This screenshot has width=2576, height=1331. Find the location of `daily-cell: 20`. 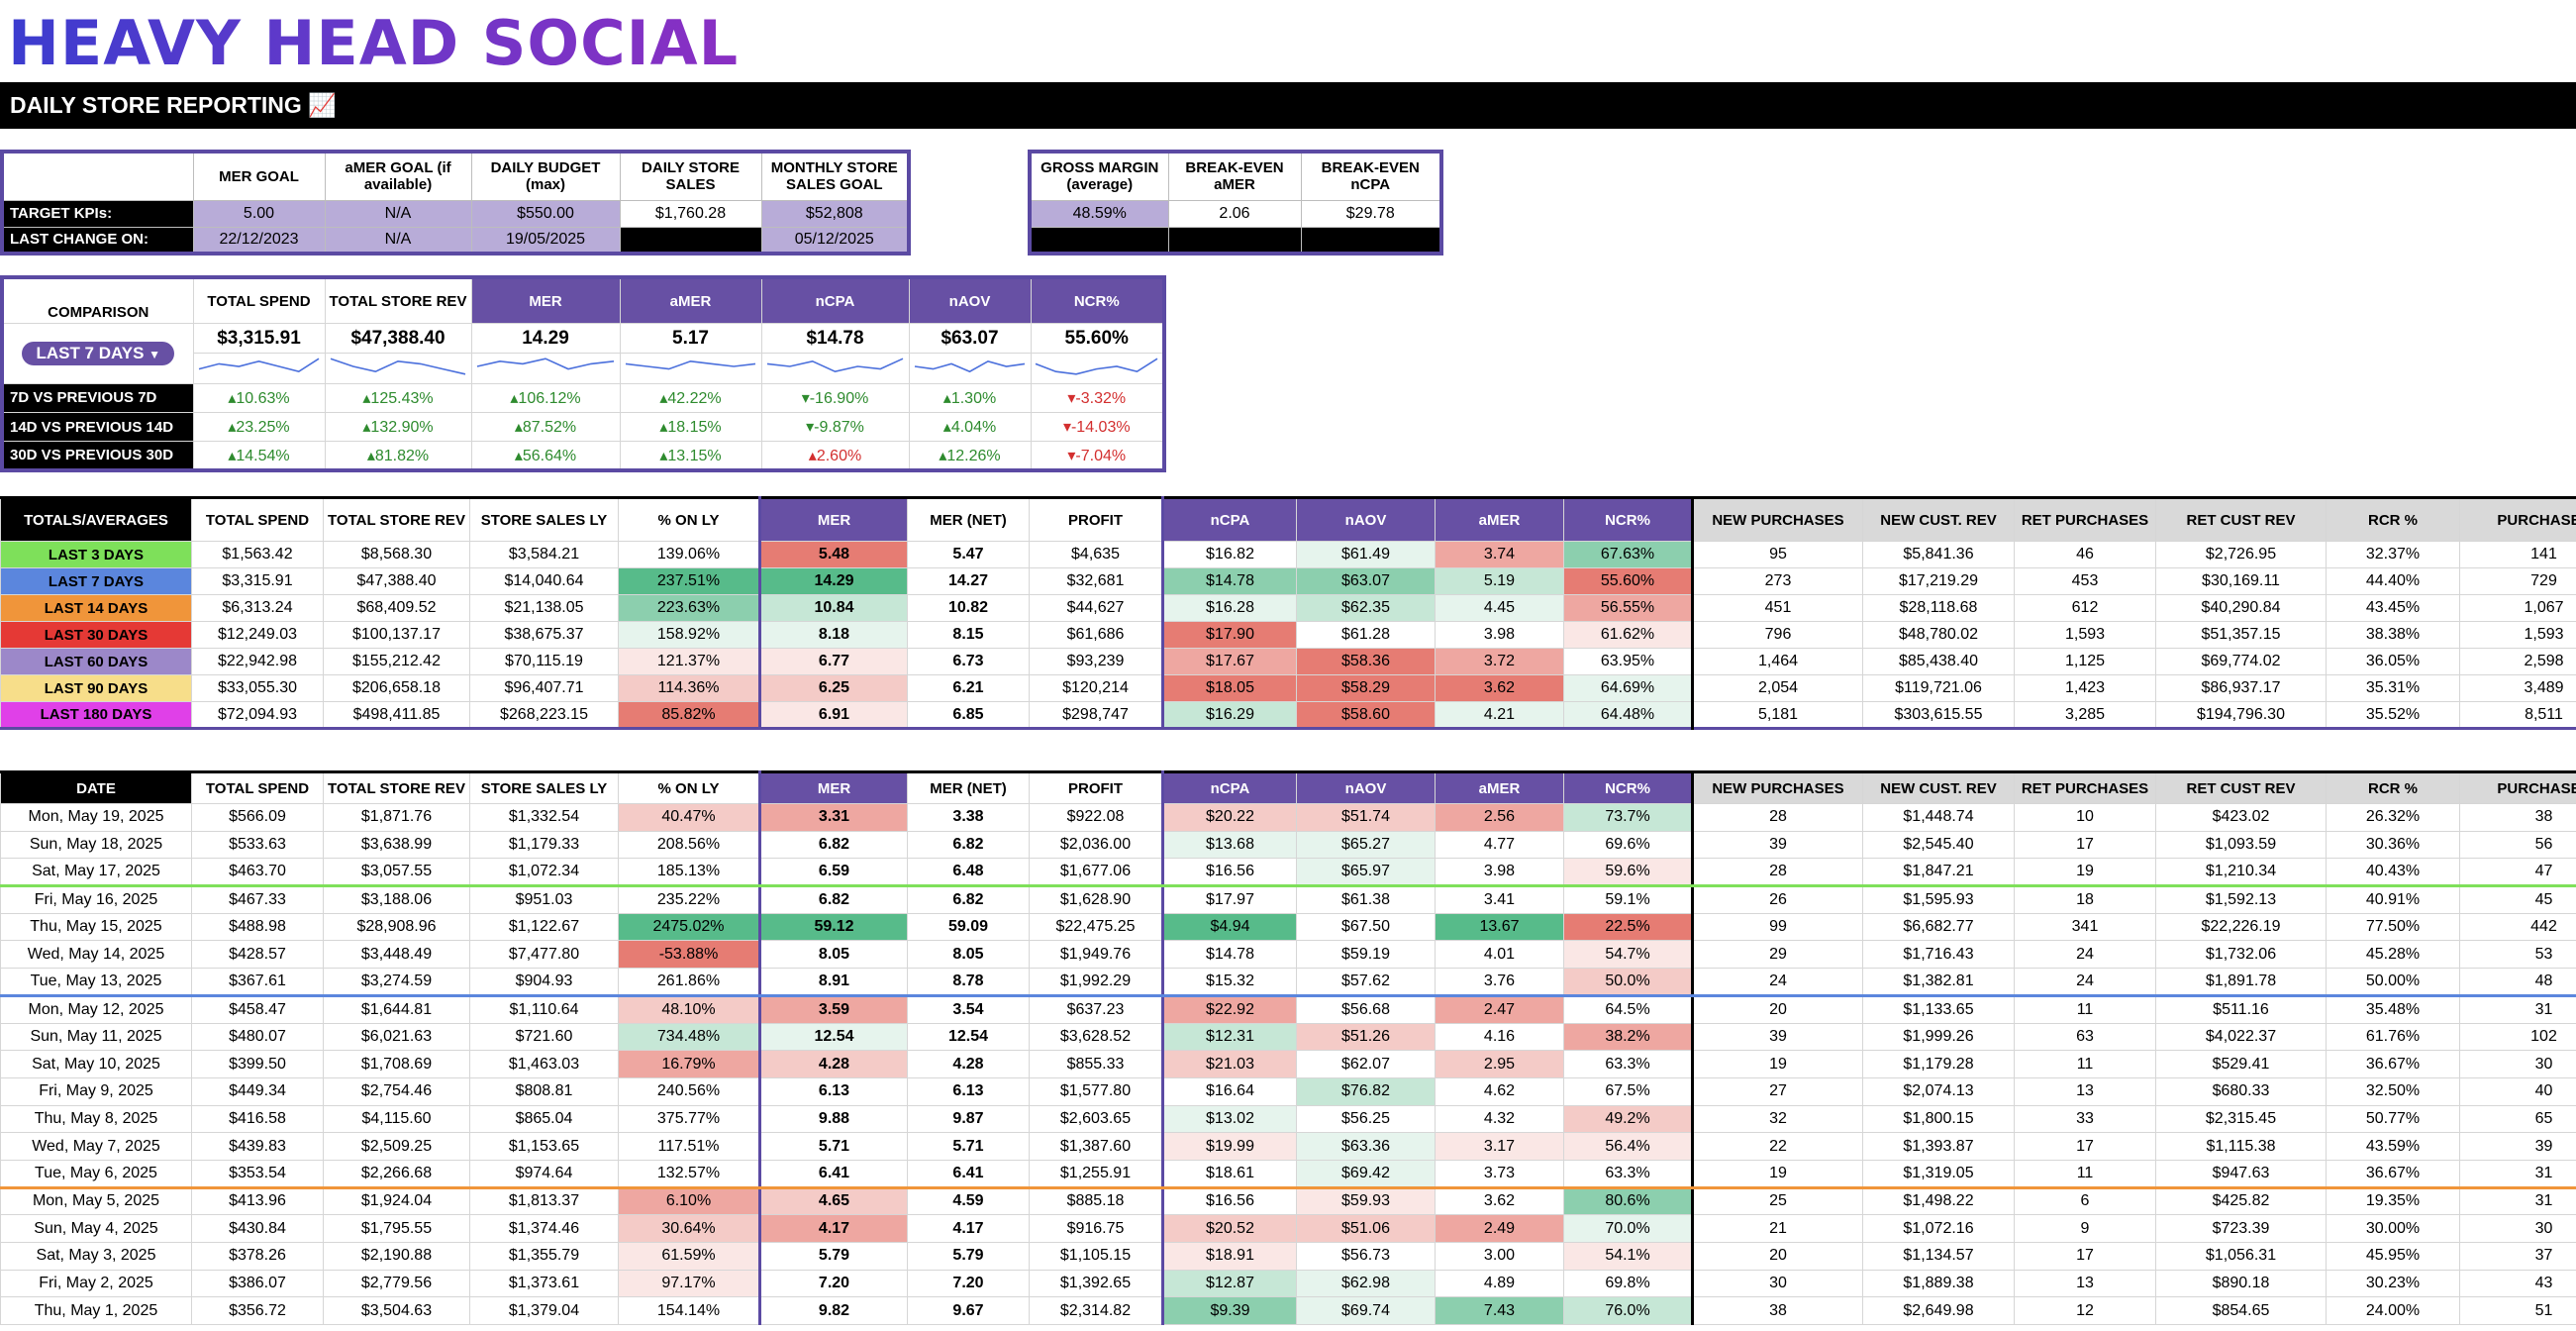

daily-cell: 20 is located at coordinates (1777, 1256).